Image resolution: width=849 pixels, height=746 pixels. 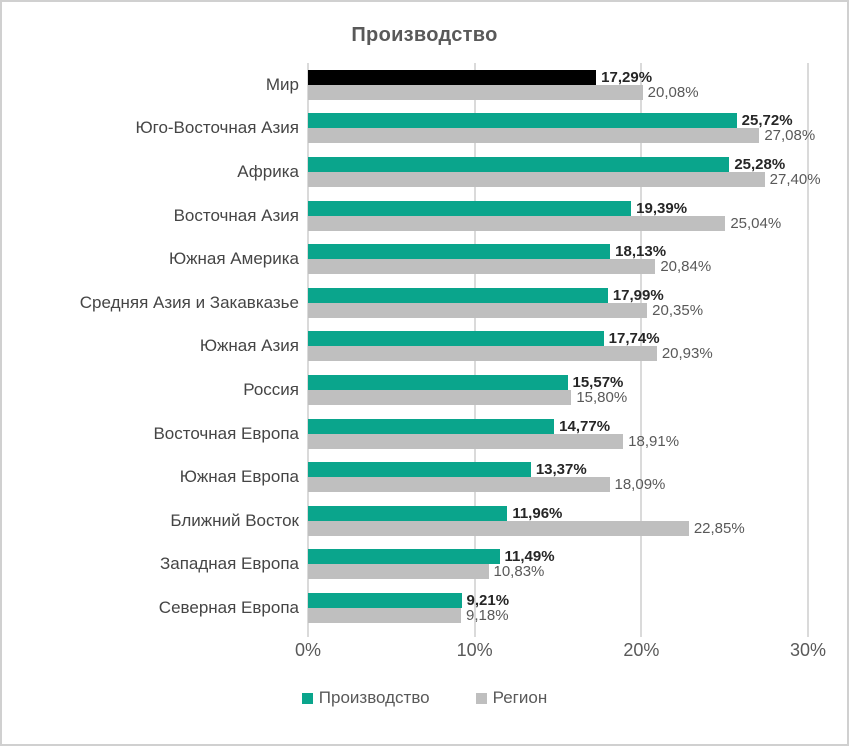 What do you see at coordinates (686, 267) in the screenshot?
I see `value-label: 20,84%` at bounding box center [686, 267].